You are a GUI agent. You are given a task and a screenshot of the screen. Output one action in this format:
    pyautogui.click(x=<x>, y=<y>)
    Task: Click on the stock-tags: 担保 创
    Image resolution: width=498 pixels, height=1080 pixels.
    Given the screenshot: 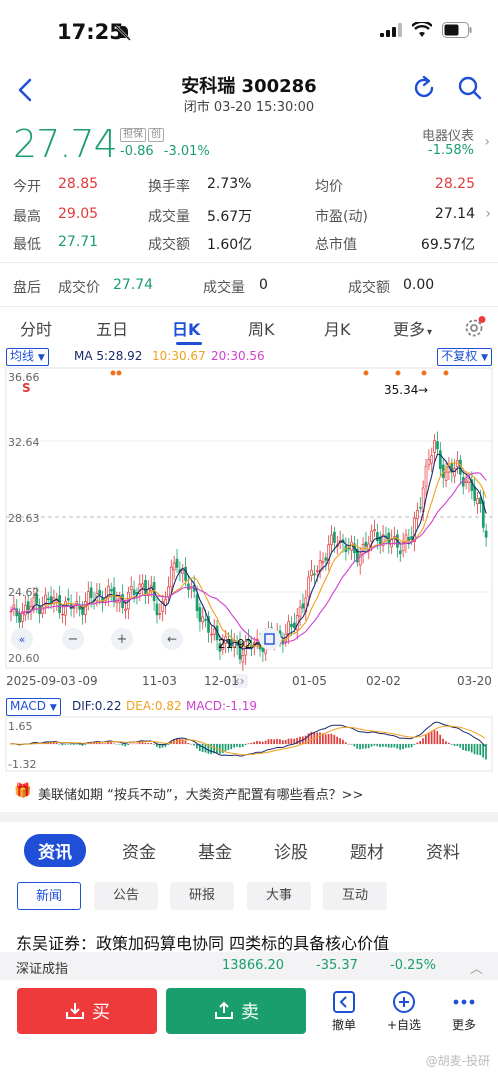 What is the action you would take?
    pyautogui.click(x=142, y=135)
    